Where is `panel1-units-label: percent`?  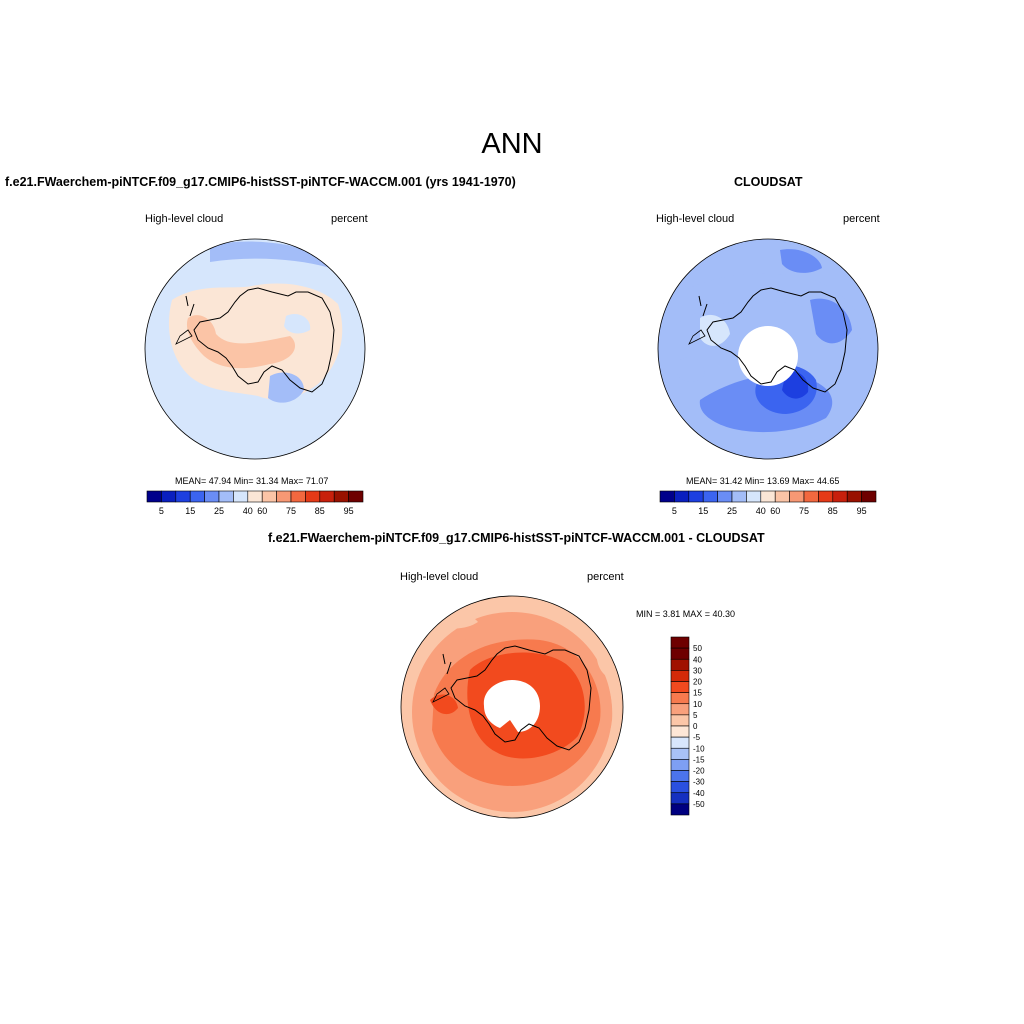
panel1-units-label: percent is located at coordinates (349, 219).